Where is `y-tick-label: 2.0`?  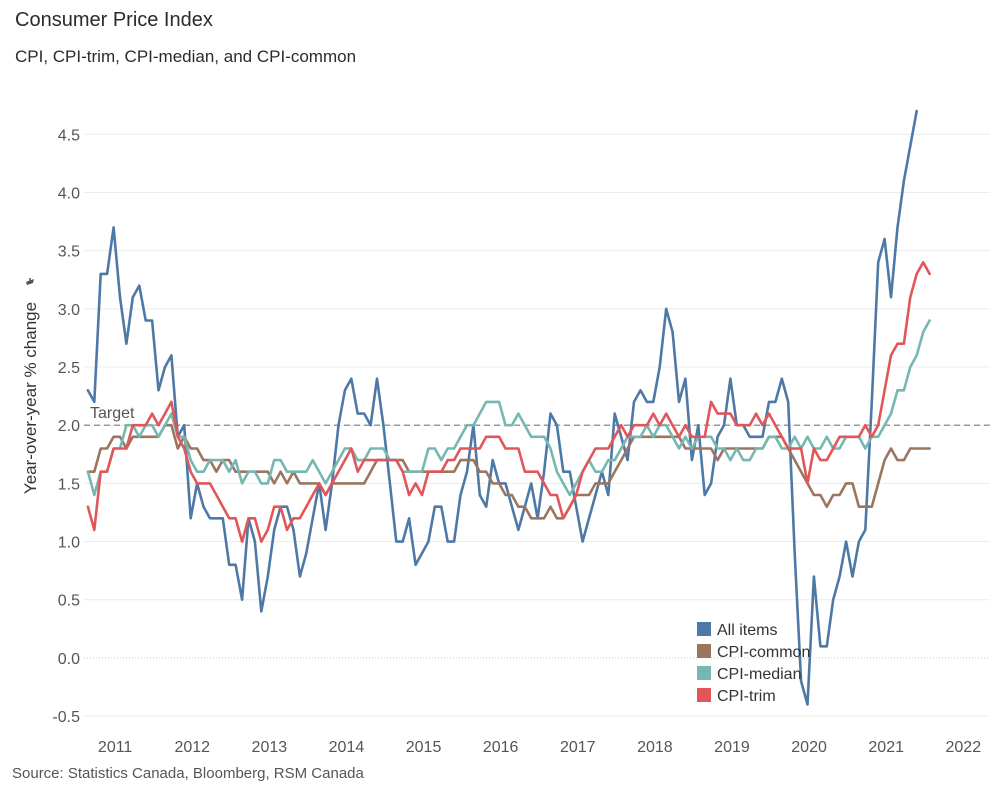 y-tick-label: 2.0 is located at coordinates (69, 426).